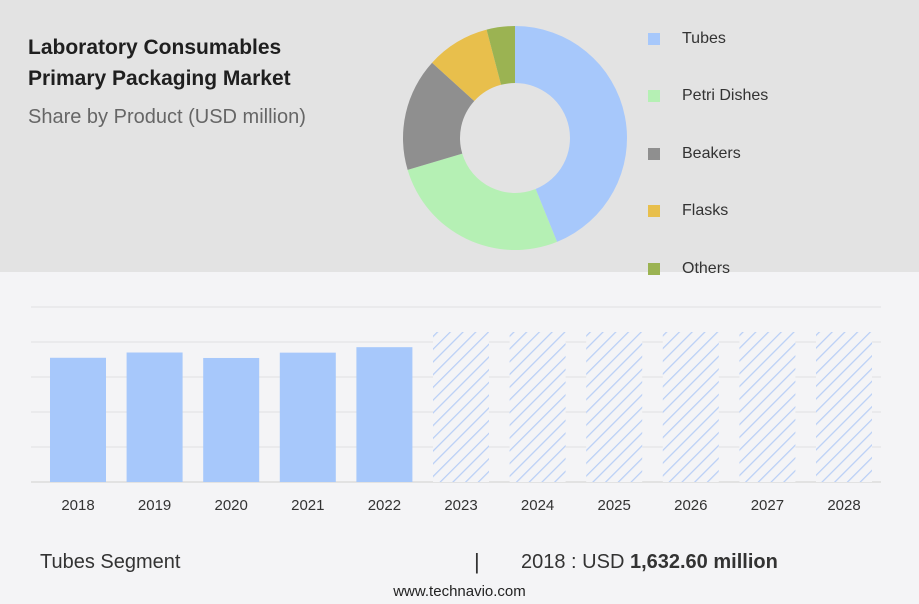 This screenshot has width=919, height=604. I want to click on x-tick-label: 2023, so click(460, 505).